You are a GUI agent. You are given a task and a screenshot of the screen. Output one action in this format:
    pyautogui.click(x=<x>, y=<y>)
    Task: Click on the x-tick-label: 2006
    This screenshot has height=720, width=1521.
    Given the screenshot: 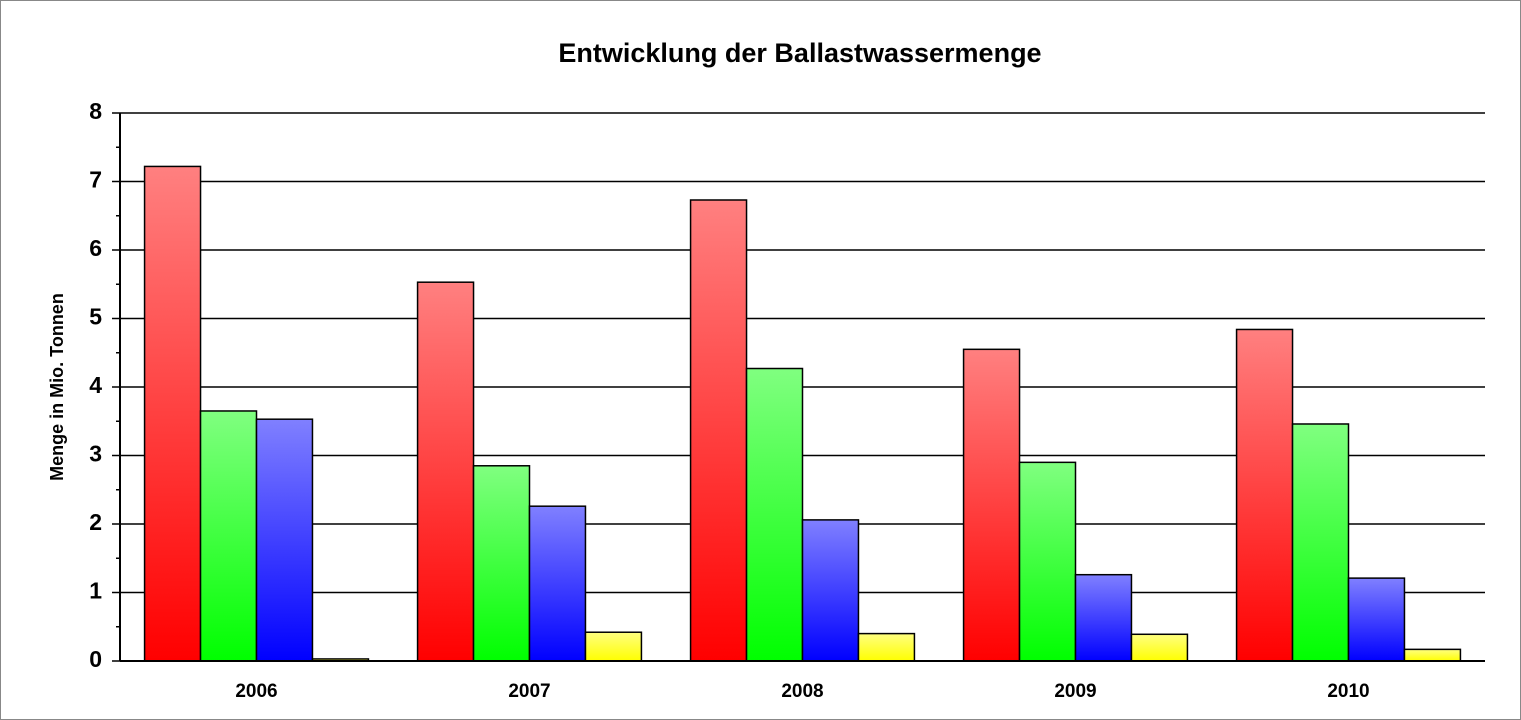 What is the action you would take?
    pyautogui.click(x=256, y=691)
    